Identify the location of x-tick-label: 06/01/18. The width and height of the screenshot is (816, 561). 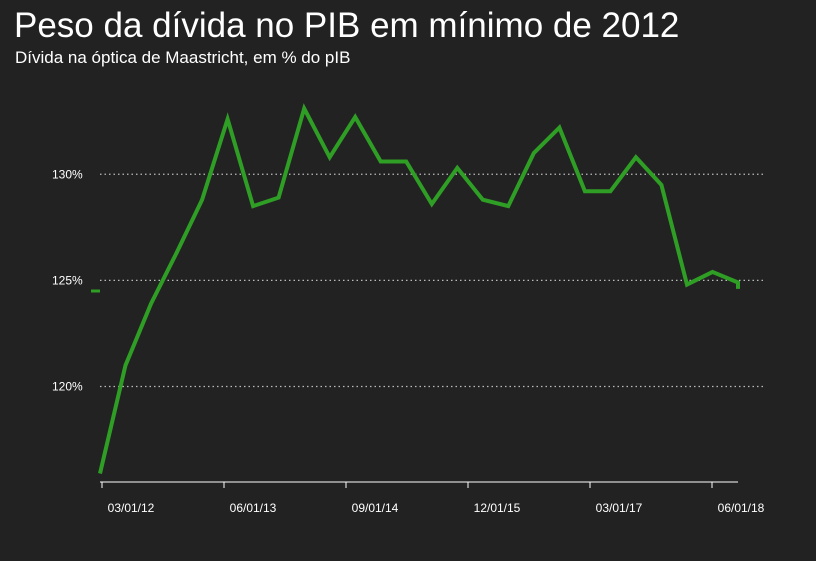
(741, 508).